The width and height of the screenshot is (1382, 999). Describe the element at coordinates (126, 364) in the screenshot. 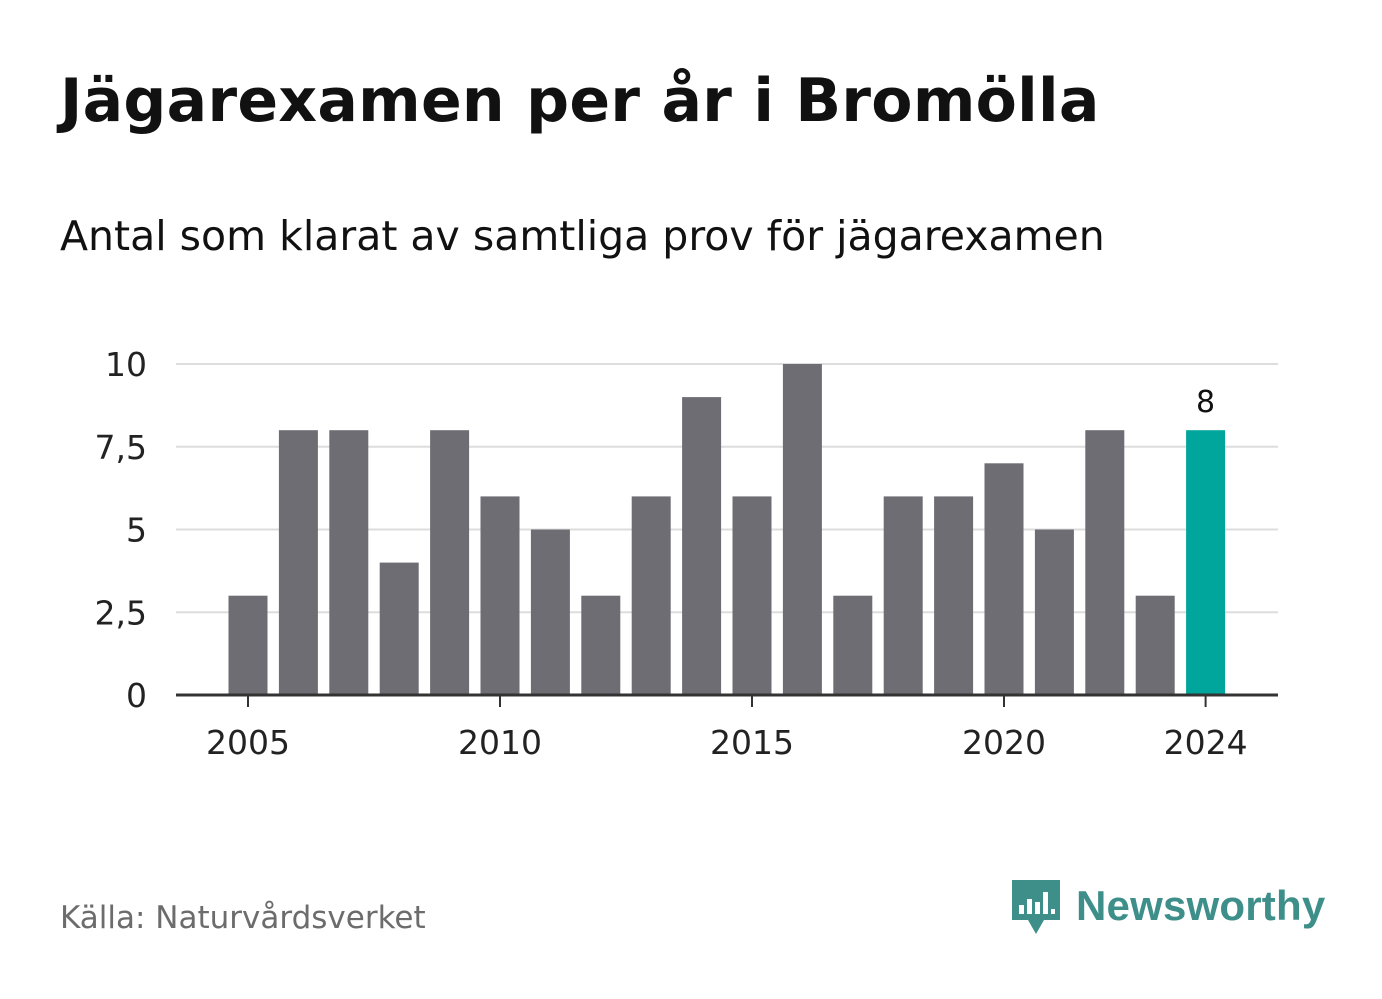

I see `y-tick-label: 10` at that location.